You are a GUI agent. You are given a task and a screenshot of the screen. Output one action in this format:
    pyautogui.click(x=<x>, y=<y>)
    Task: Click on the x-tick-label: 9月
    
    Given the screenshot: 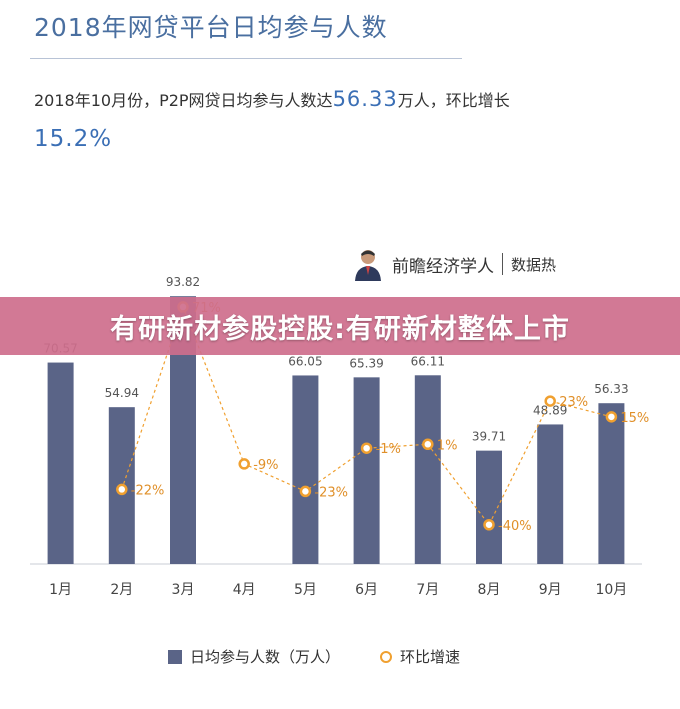 What is the action you would take?
    pyautogui.click(x=550, y=590)
    